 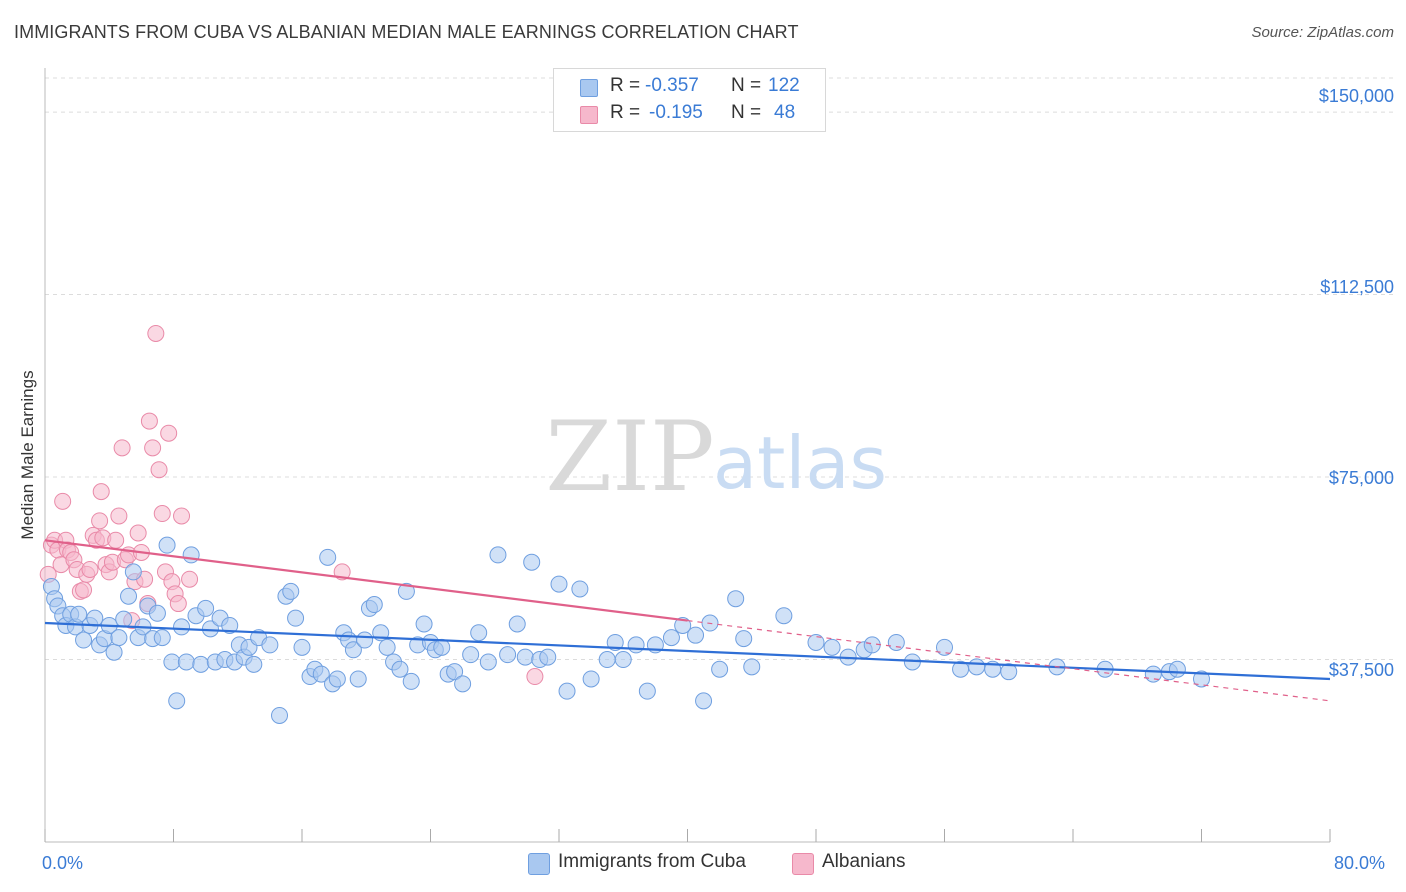 I want to click on stats-row-albanians: R = -0.195 N = 48, so click(x=689, y=116).